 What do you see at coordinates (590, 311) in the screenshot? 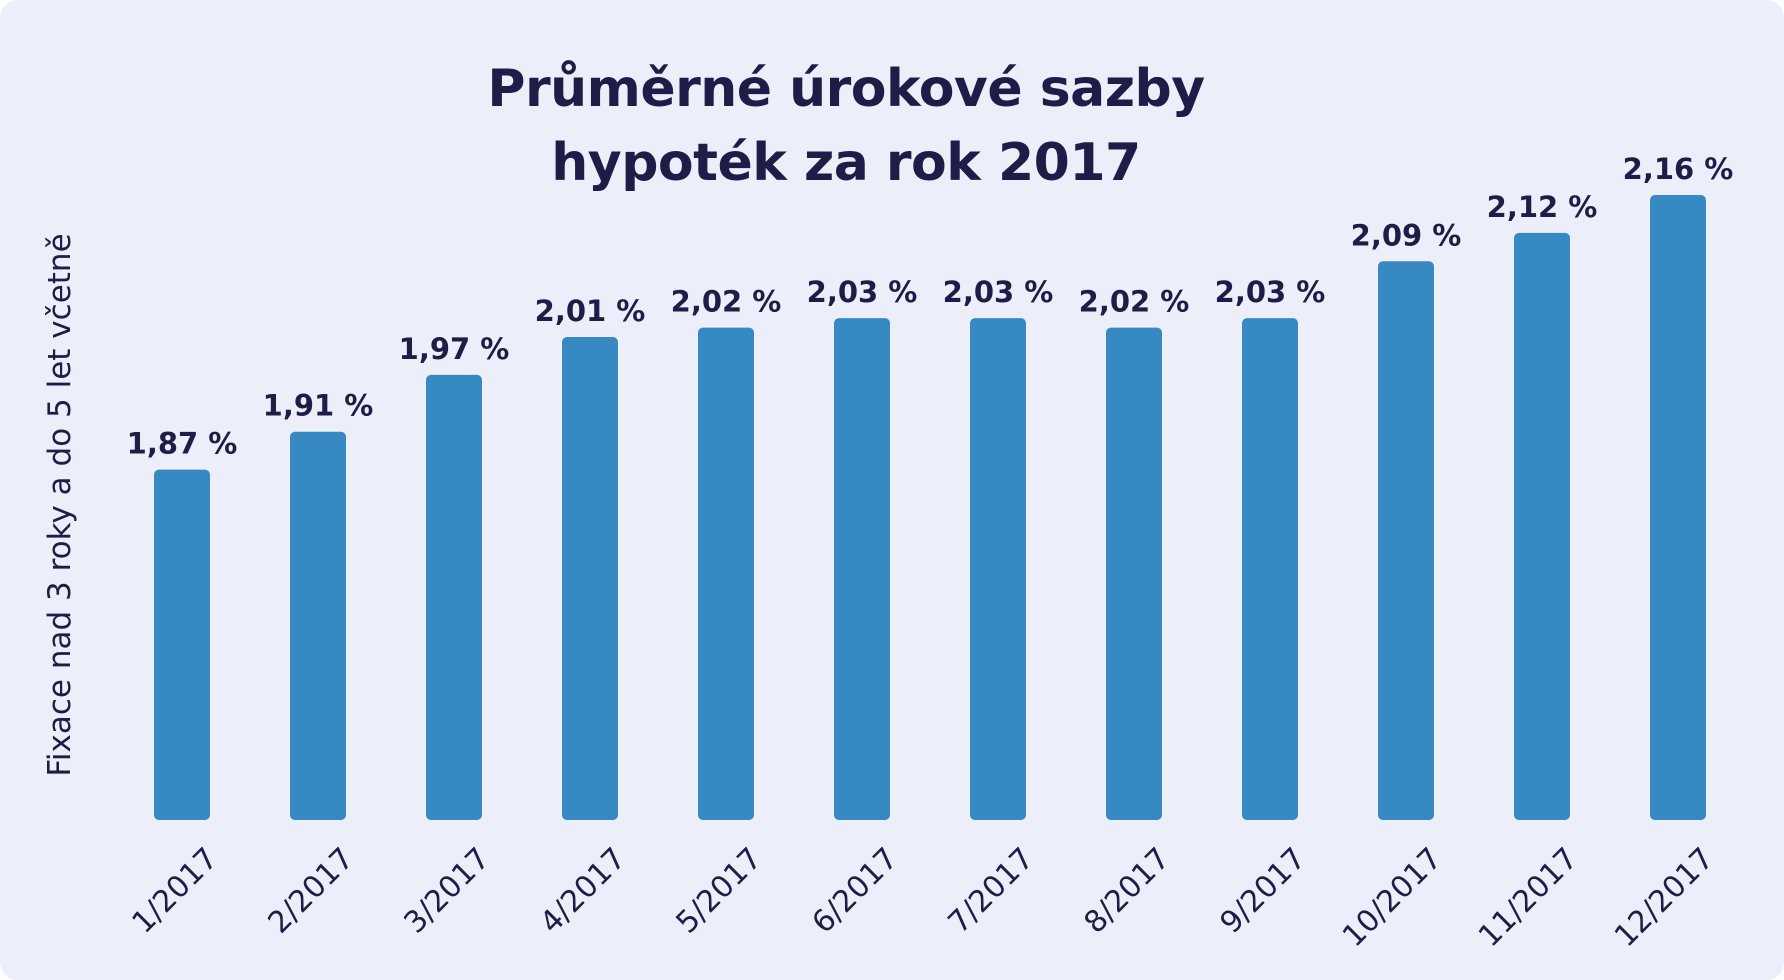
I see `value-label-4/2017: 2,01 %` at bounding box center [590, 311].